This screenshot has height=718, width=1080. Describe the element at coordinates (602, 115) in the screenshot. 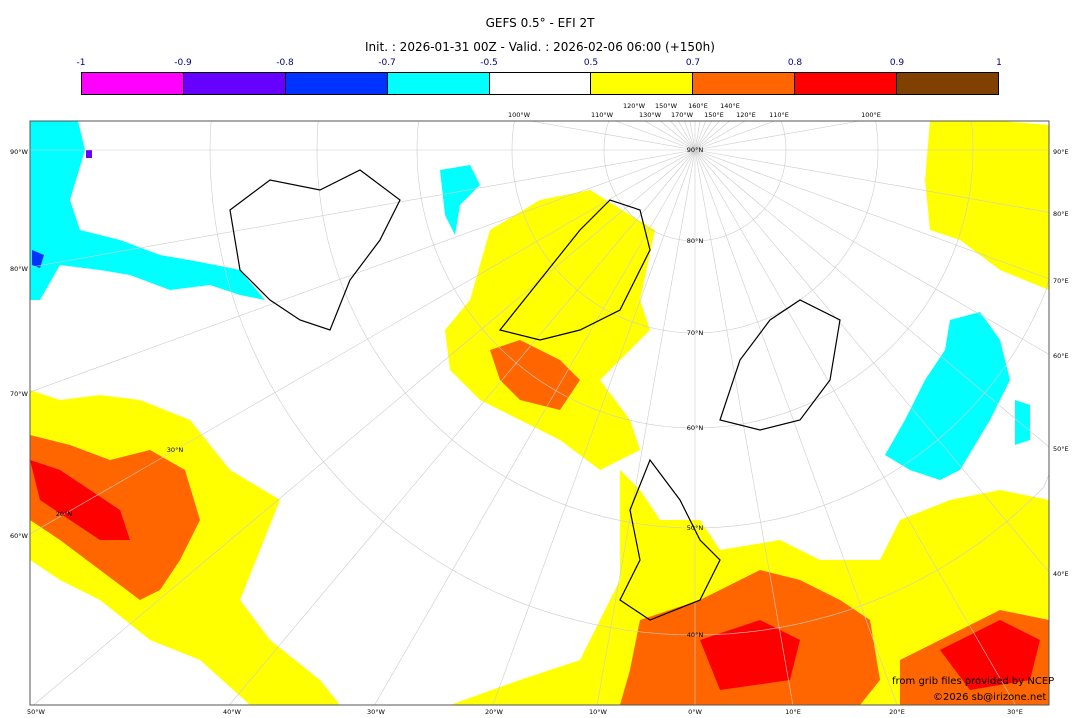

I see `top-axis-label: 110°W` at that location.